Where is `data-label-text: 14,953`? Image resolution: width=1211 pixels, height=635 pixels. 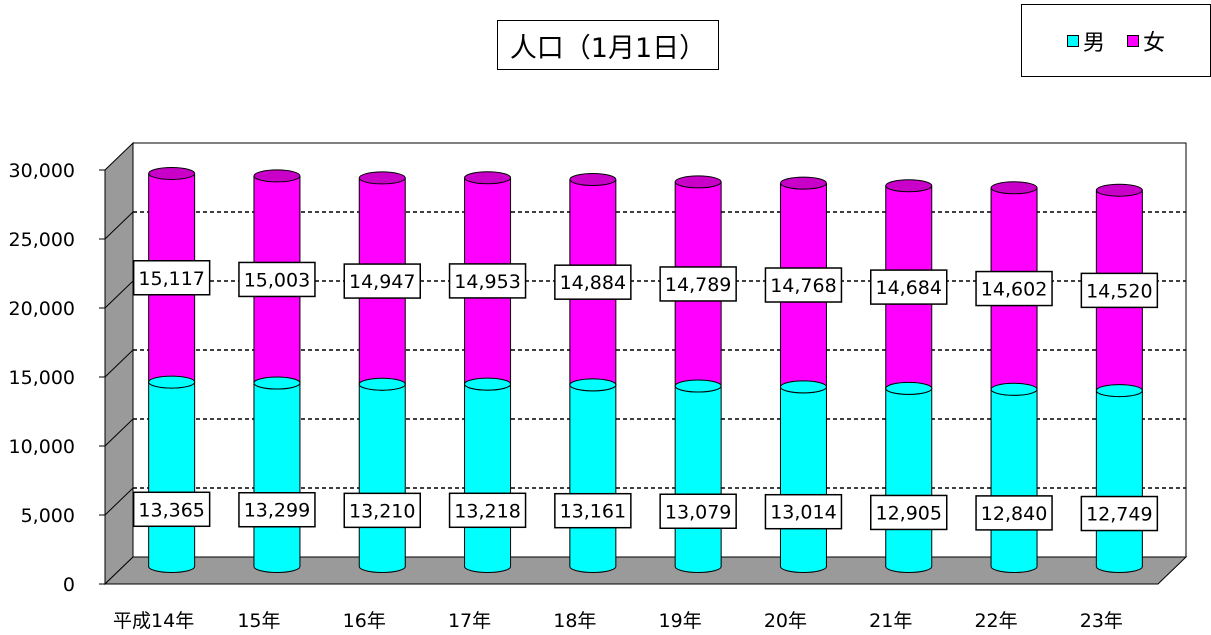
data-label-text: 14,953 is located at coordinates (487, 282).